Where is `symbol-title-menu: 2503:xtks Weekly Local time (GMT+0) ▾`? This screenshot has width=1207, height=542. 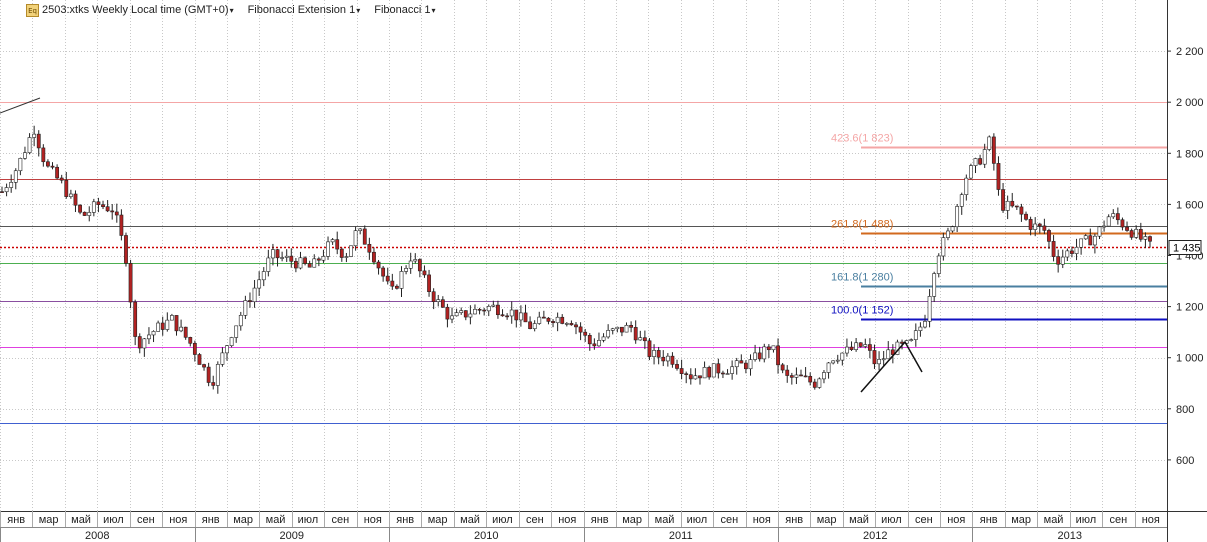 symbol-title-menu: 2503:xtks Weekly Local time (GMT+0) ▾ is located at coordinates (138, 10).